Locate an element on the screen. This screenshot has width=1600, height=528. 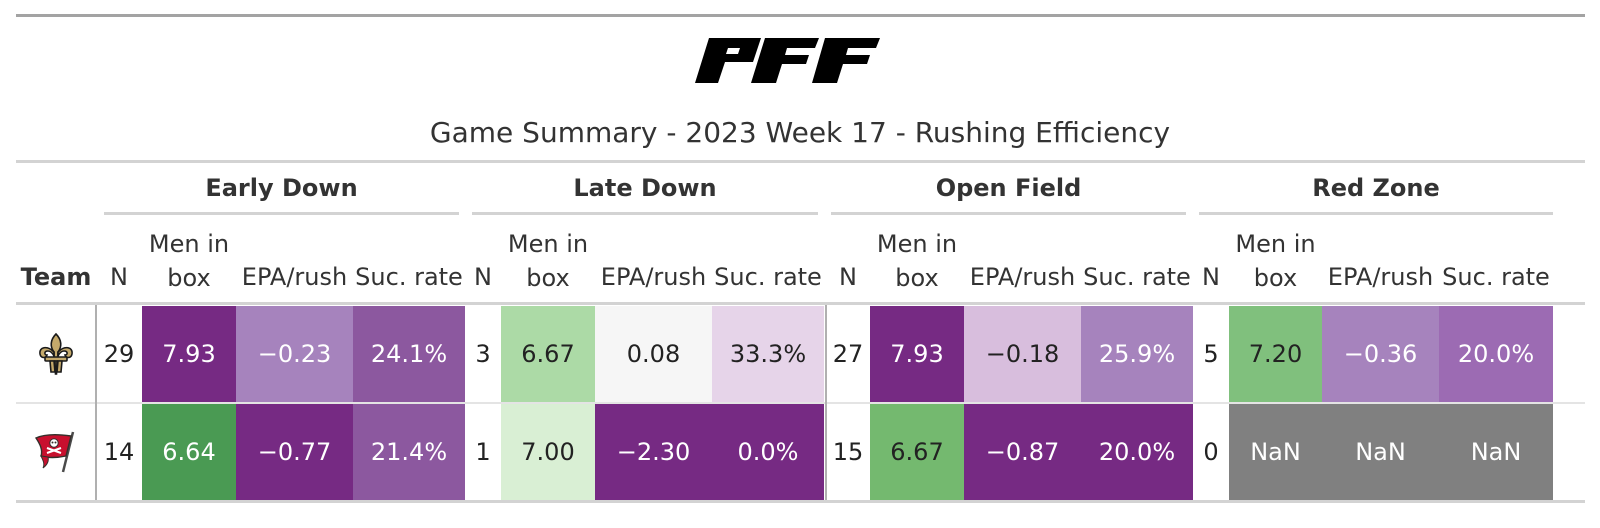
group-red-zone-rule is located at coordinates (1376, 213).